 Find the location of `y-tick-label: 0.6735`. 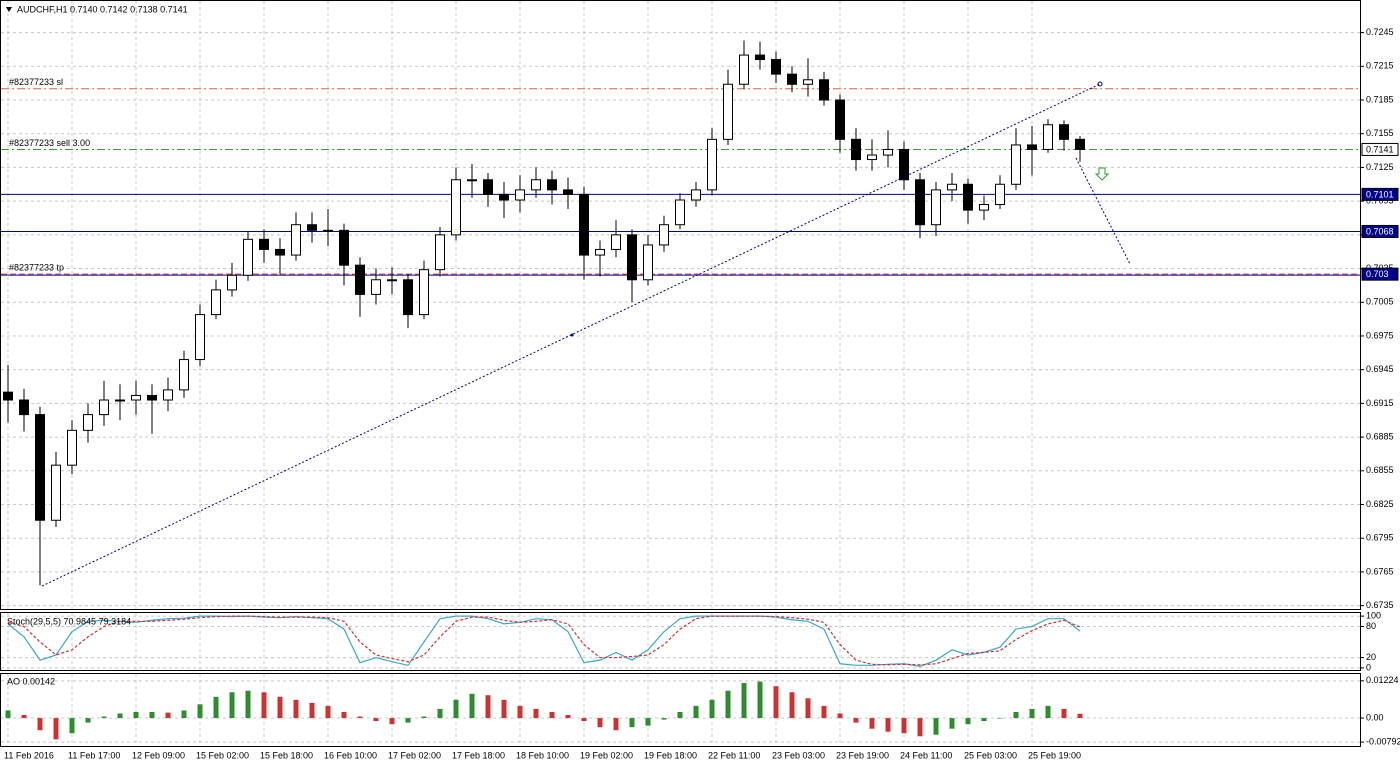

y-tick-label: 0.6735 is located at coordinates (1380, 605).